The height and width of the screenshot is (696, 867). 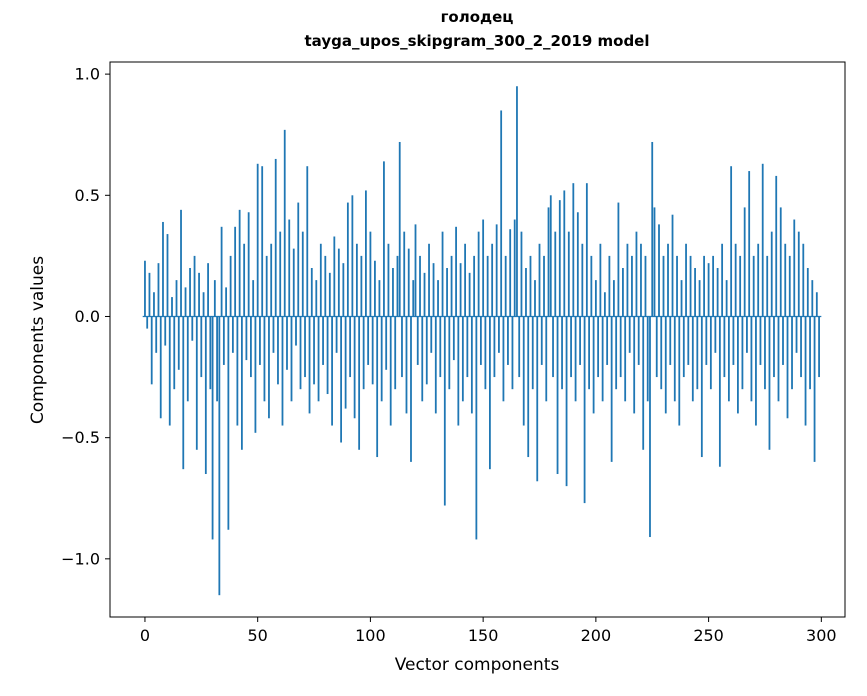 What do you see at coordinates (80, 437) in the screenshot?
I see `y-tick-label: −0.5` at bounding box center [80, 437].